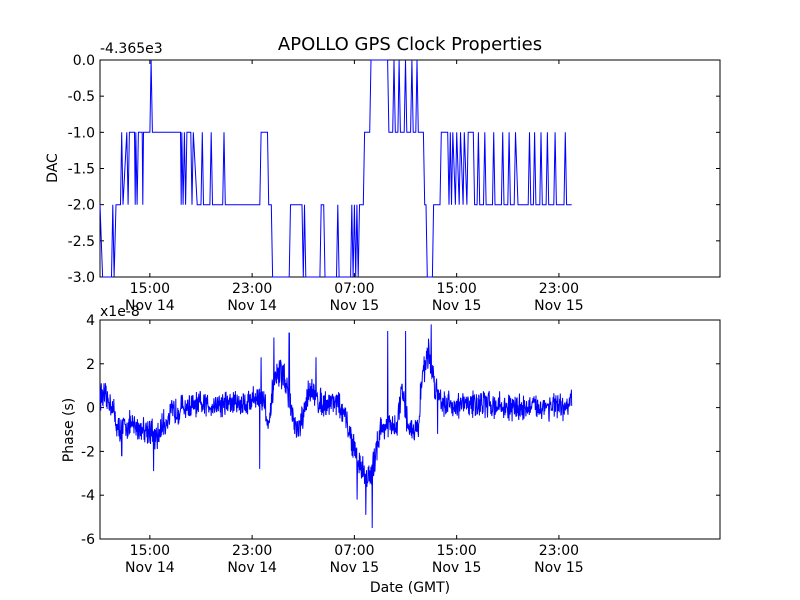 Image resolution: width=800 pixels, height=600 pixels. What do you see at coordinates (410, 44) in the screenshot?
I see `figure-title: APOLLO GPS Clock Properties` at bounding box center [410, 44].